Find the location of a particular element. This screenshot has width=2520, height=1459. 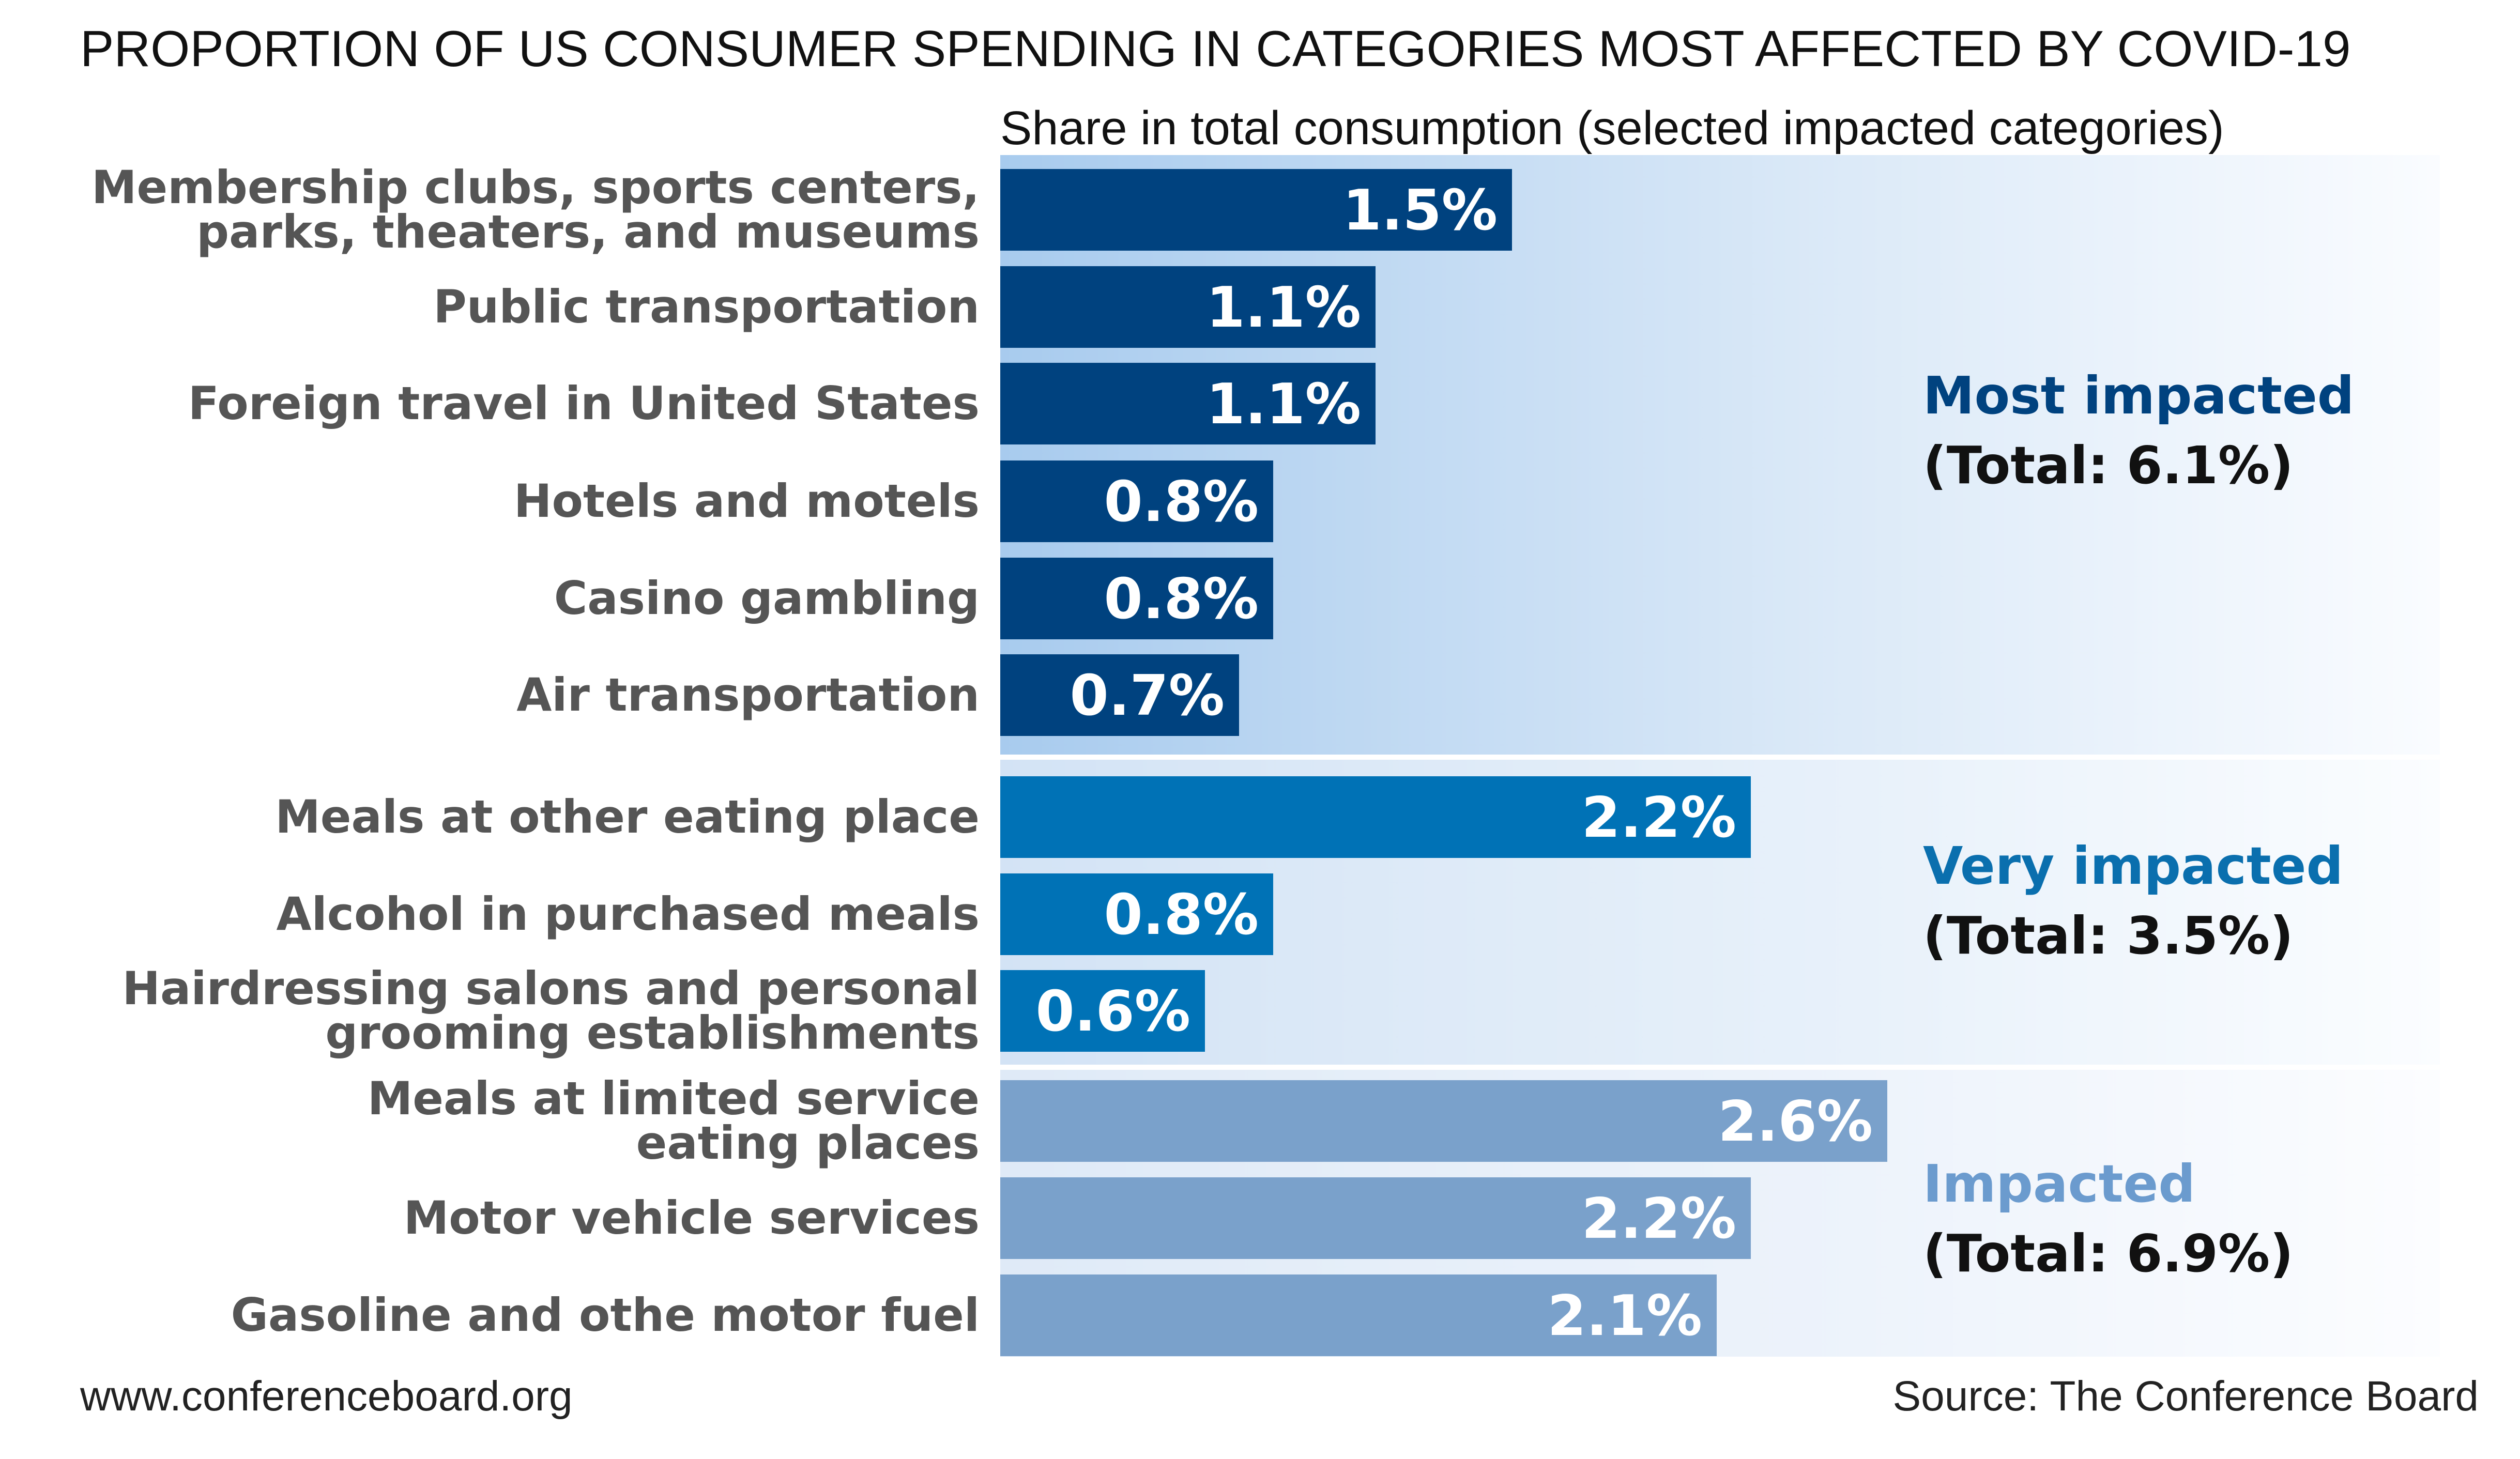

category-label-line: Casino gambling is located at coordinates (767, 598).